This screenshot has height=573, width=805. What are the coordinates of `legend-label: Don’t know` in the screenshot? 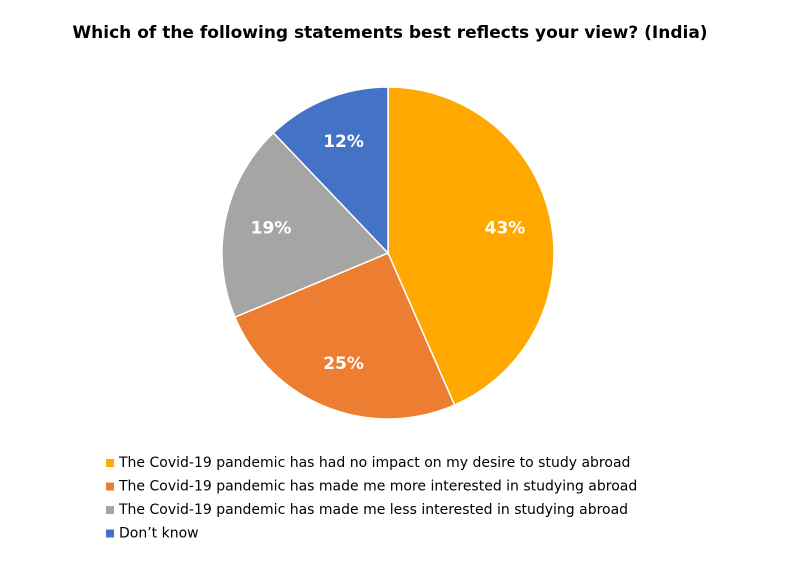 It's located at (159, 534).